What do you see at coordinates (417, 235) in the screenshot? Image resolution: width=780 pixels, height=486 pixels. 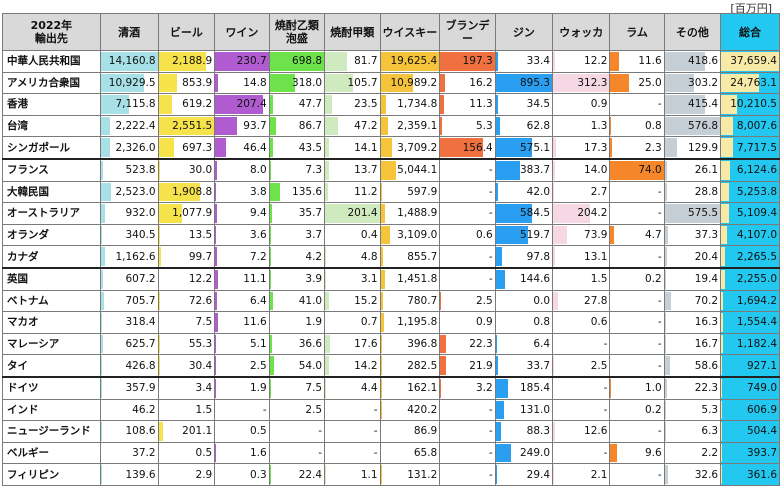 I see `value-text: 3,109.0` at bounding box center [417, 235].